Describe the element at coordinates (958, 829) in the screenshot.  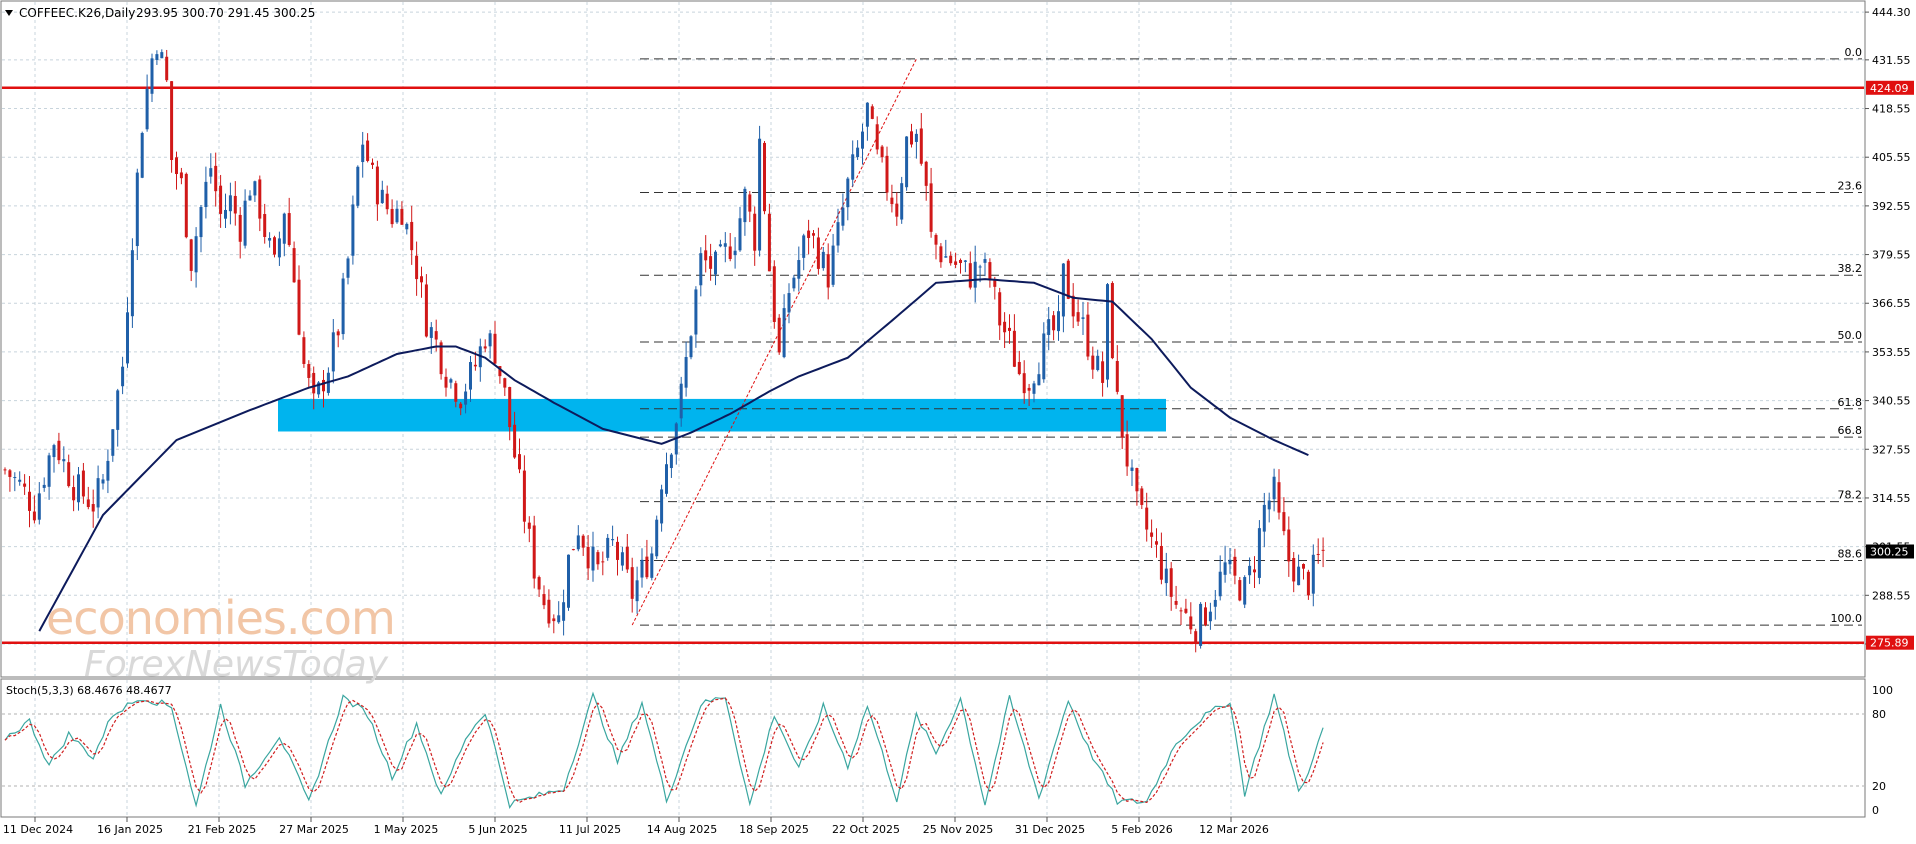
I see `date-tick-label: 25 Nov 2025` at that location.